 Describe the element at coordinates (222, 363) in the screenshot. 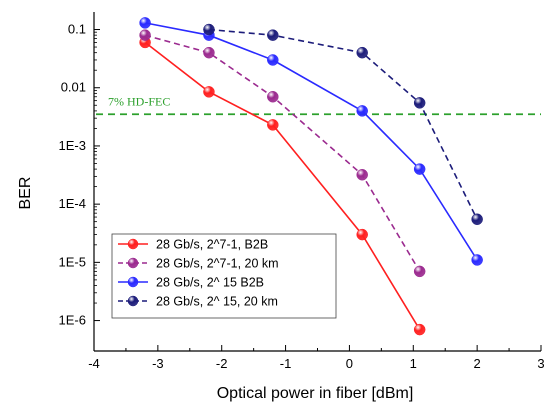

I see `x-tick-label: -2` at that location.